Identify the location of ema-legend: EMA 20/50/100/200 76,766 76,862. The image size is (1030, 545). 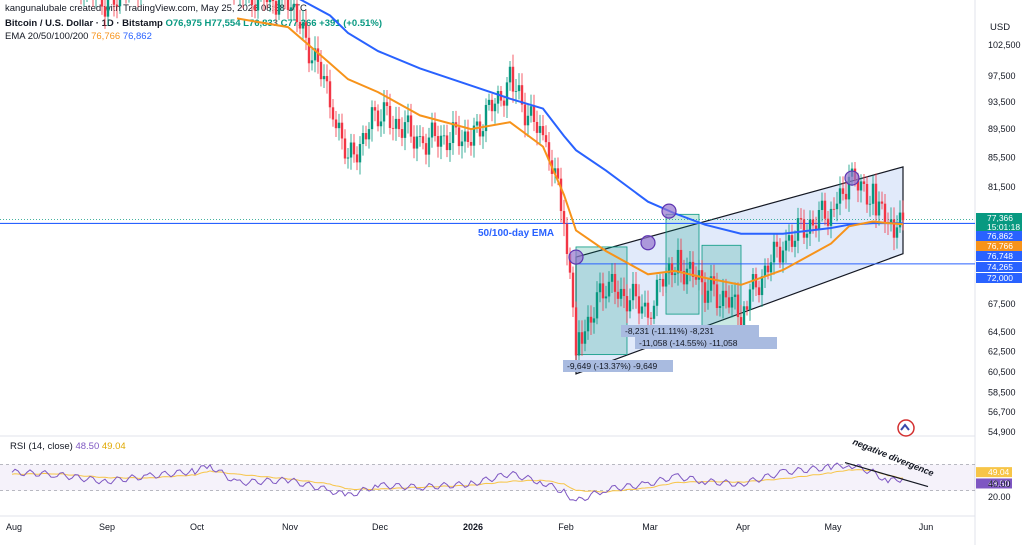
(78, 36).